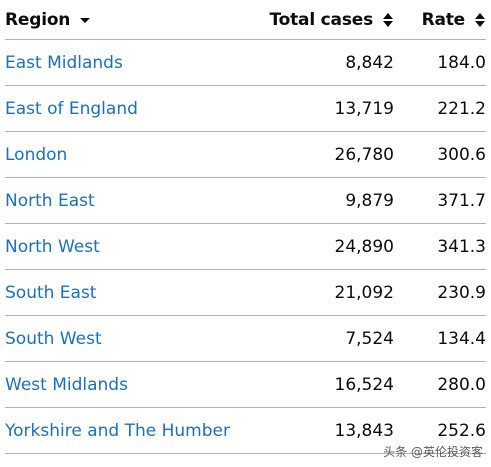 Image resolution: width=491 pixels, height=467 pixels. What do you see at coordinates (461, 108) in the screenshot?
I see `rate-value: 221.2` at bounding box center [461, 108].